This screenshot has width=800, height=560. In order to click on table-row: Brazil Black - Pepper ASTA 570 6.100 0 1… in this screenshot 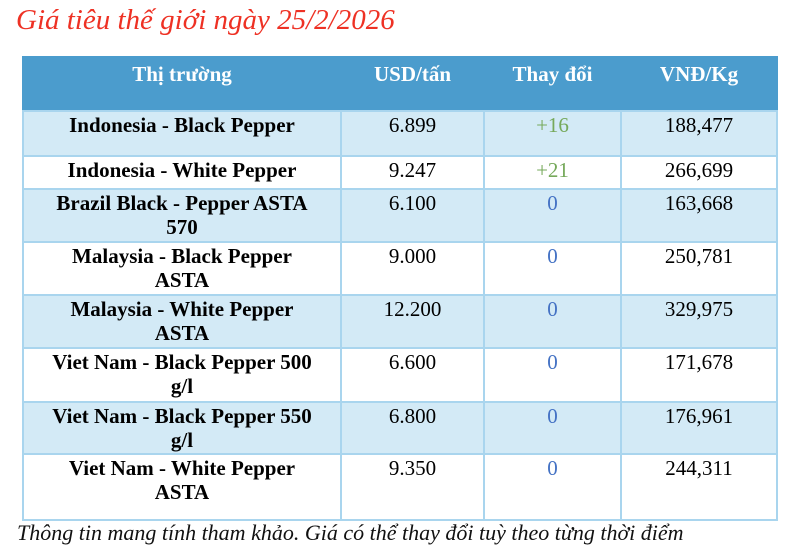, I will do `click(400, 215)`.